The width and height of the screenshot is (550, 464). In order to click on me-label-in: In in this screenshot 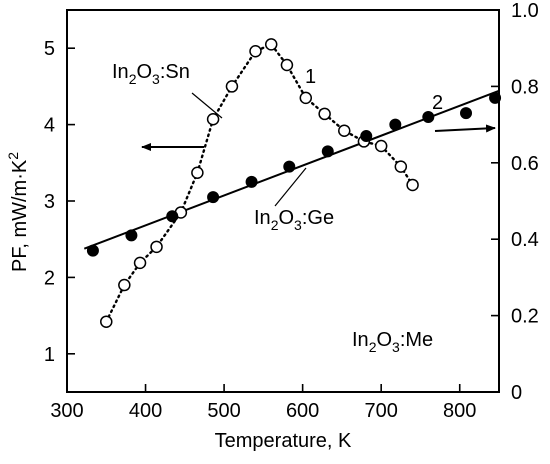, I will do `click(360, 340)`.